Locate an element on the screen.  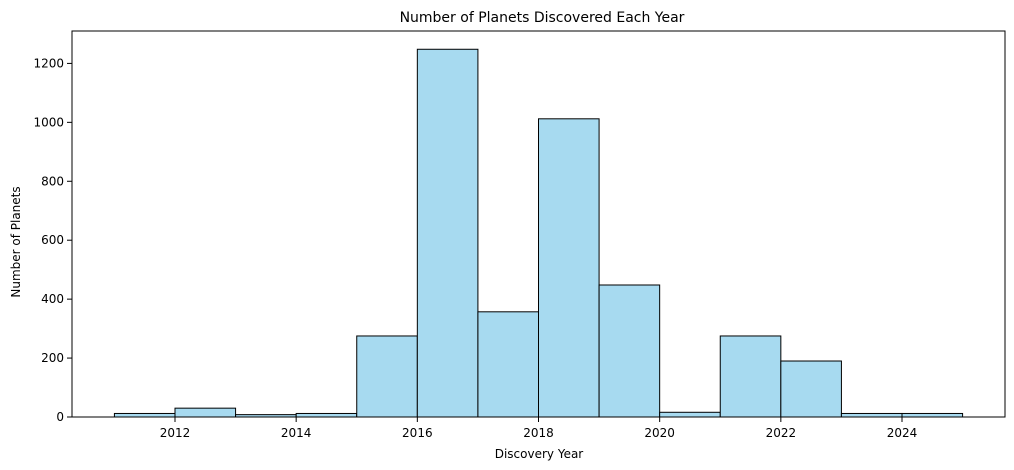
histogram-bar-2017 is located at coordinates (508, 364).